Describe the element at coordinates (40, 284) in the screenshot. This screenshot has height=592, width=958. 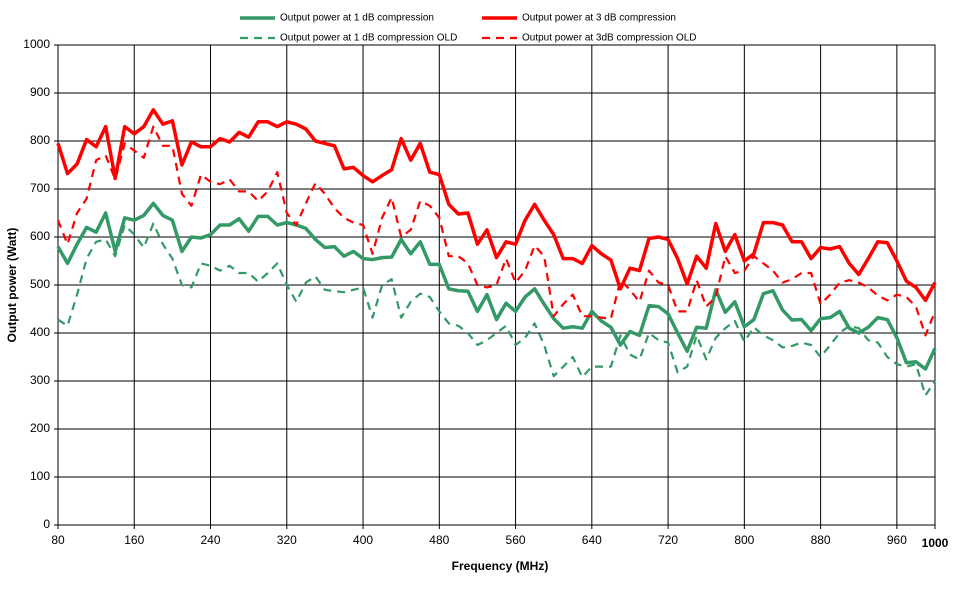
I see `y-tick-label: 500` at that location.